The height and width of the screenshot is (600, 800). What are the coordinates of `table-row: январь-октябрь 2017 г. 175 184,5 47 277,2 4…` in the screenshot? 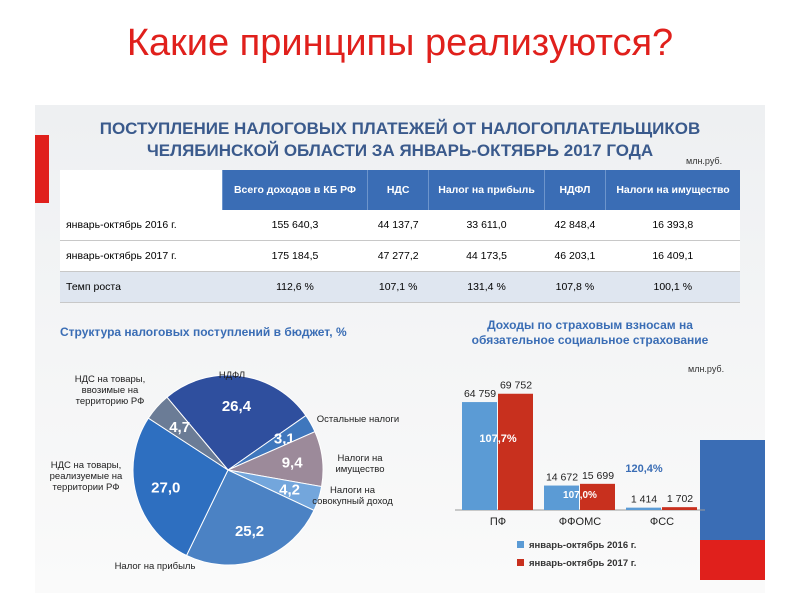 It's located at (400, 256).